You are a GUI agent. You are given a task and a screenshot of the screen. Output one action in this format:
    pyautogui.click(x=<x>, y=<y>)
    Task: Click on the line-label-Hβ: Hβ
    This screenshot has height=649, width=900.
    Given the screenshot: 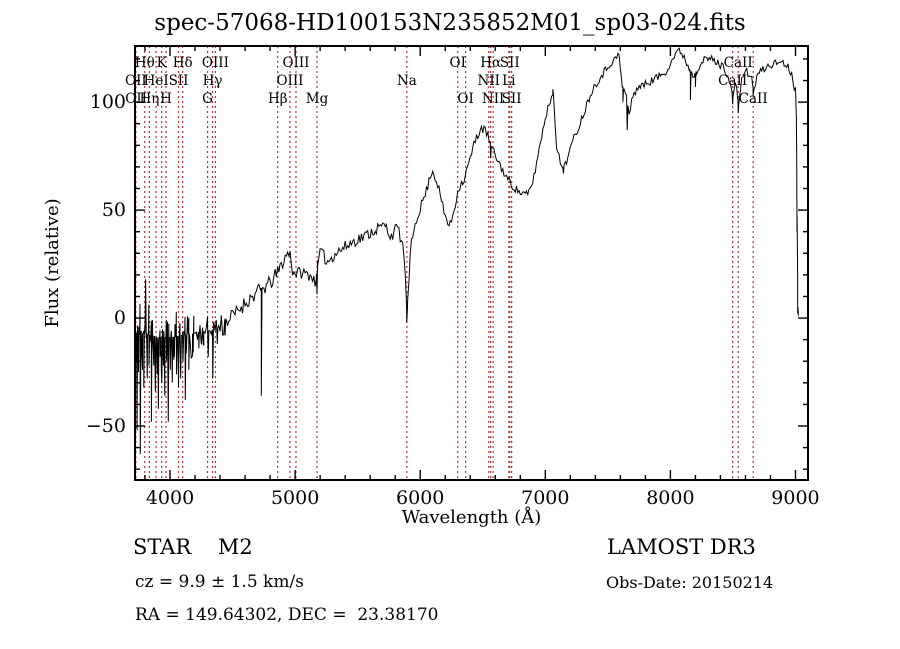 What is the action you would take?
    pyautogui.click(x=278, y=99)
    